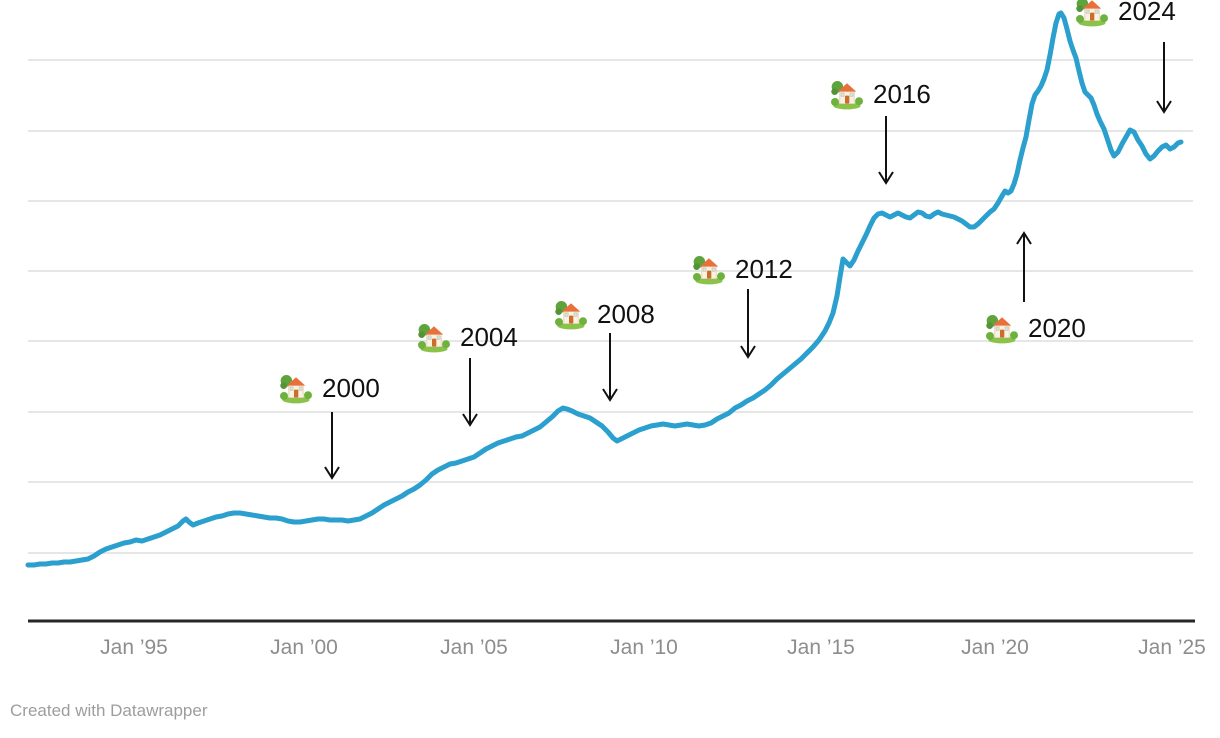 This screenshot has height=738, width=1220. What do you see at coordinates (995, 647) in the screenshot?
I see `x-axis-tick-label: Jan ’20` at bounding box center [995, 647].